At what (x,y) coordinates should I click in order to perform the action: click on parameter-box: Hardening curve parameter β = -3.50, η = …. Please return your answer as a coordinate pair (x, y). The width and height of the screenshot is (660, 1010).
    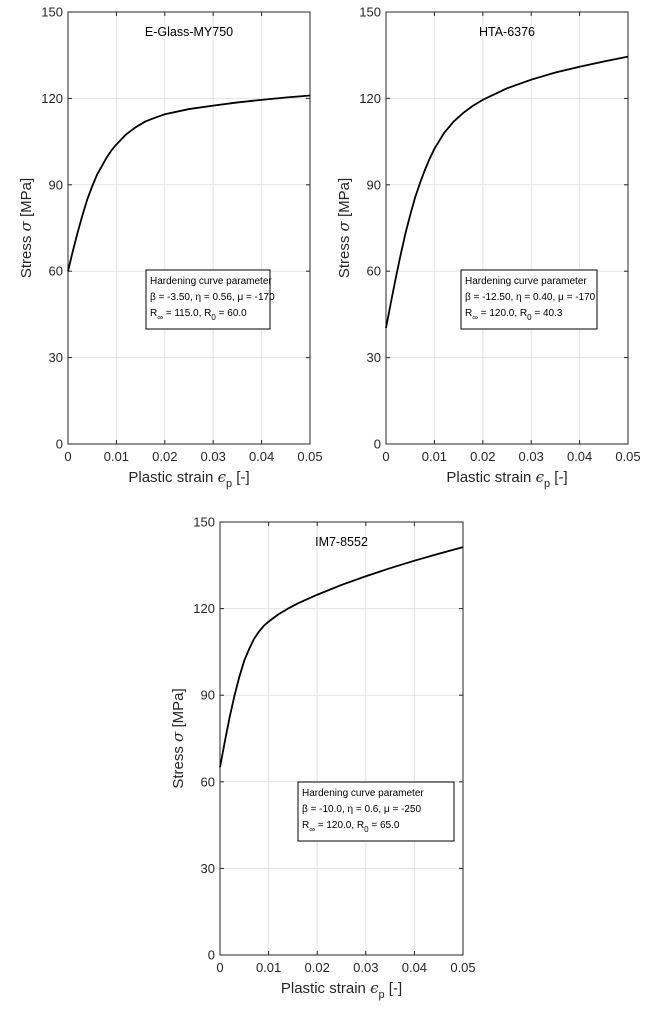
    Looking at the image, I should click on (210, 299).